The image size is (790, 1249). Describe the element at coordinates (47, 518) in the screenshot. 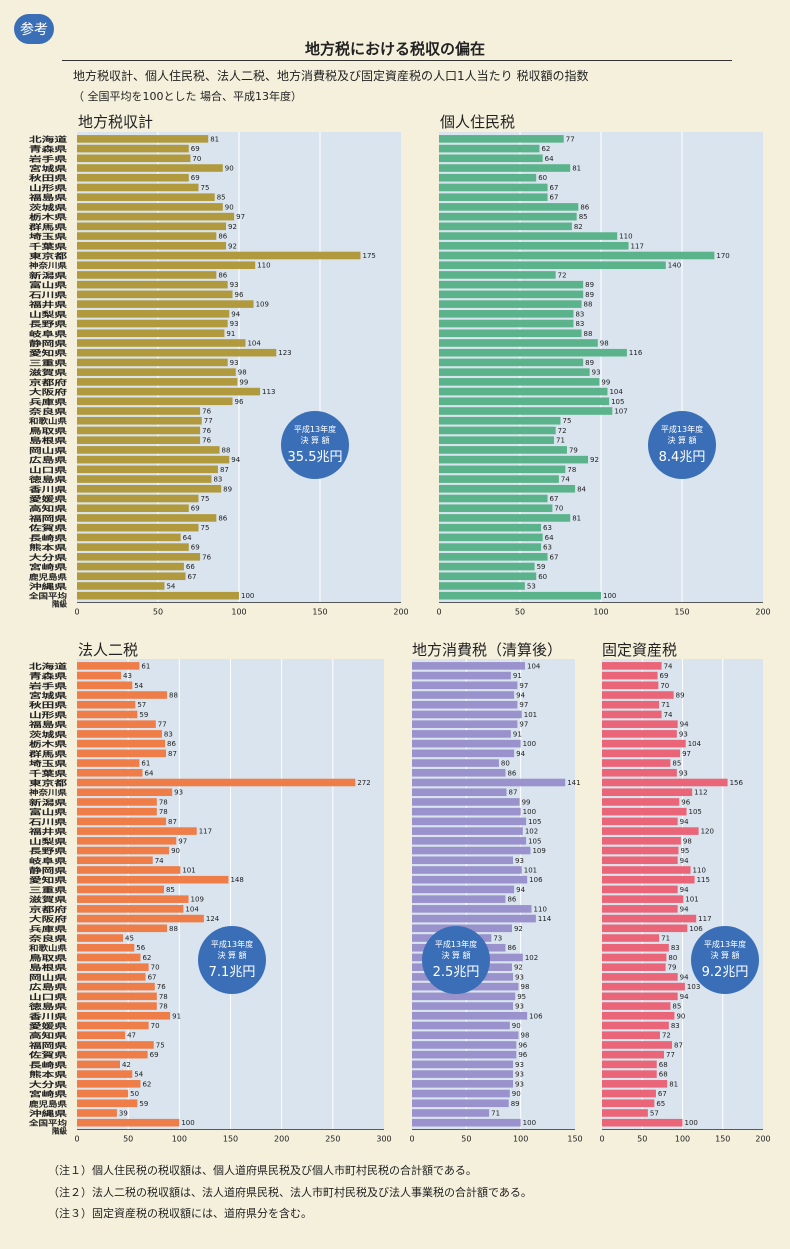

I see `category-label: 福岡県` at that location.